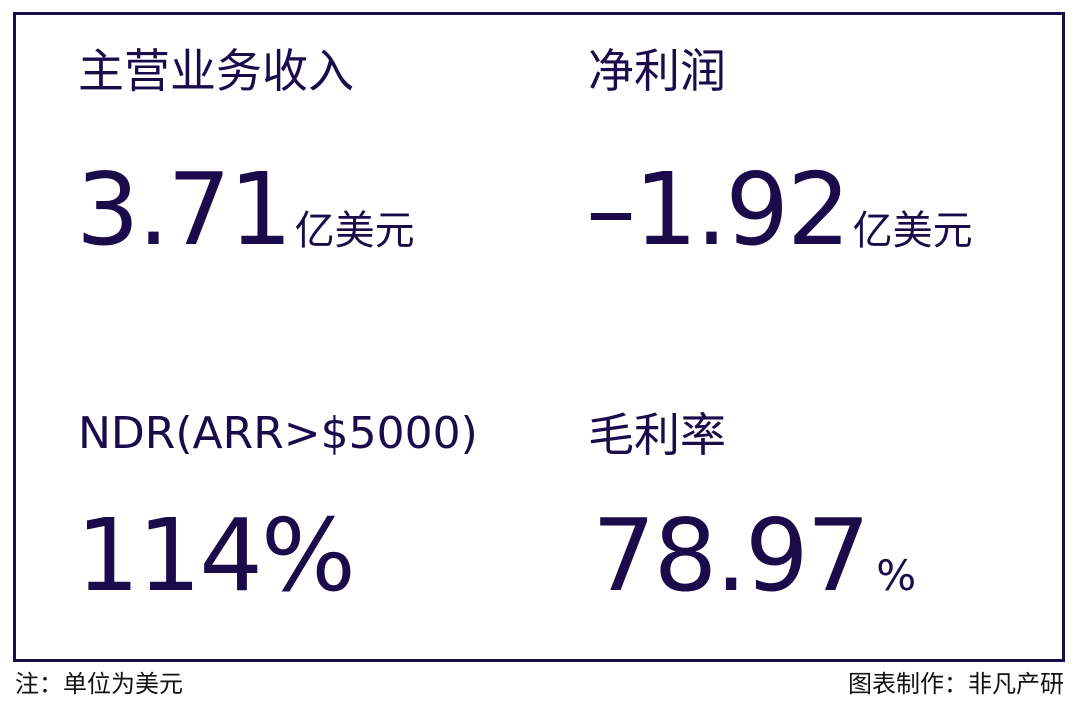 The width and height of the screenshot is (1080, 707). I want to click on value-unit: %, so click(896, 575).